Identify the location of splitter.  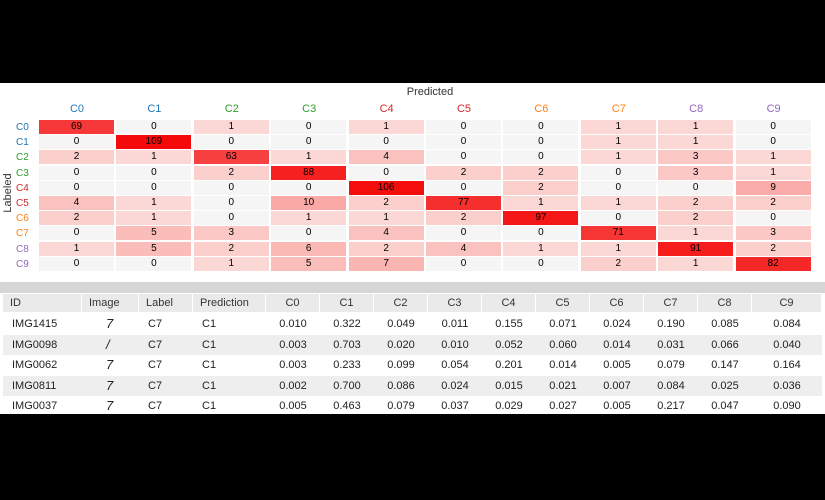
(412, 287).